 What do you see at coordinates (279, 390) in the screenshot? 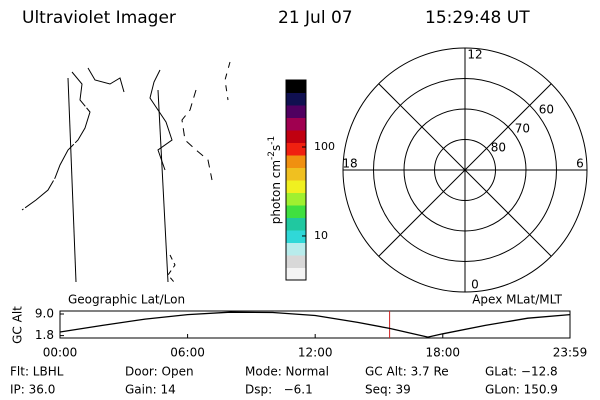
I see `status-field: Dsp: −6.1` at bounding box center [279, 390].